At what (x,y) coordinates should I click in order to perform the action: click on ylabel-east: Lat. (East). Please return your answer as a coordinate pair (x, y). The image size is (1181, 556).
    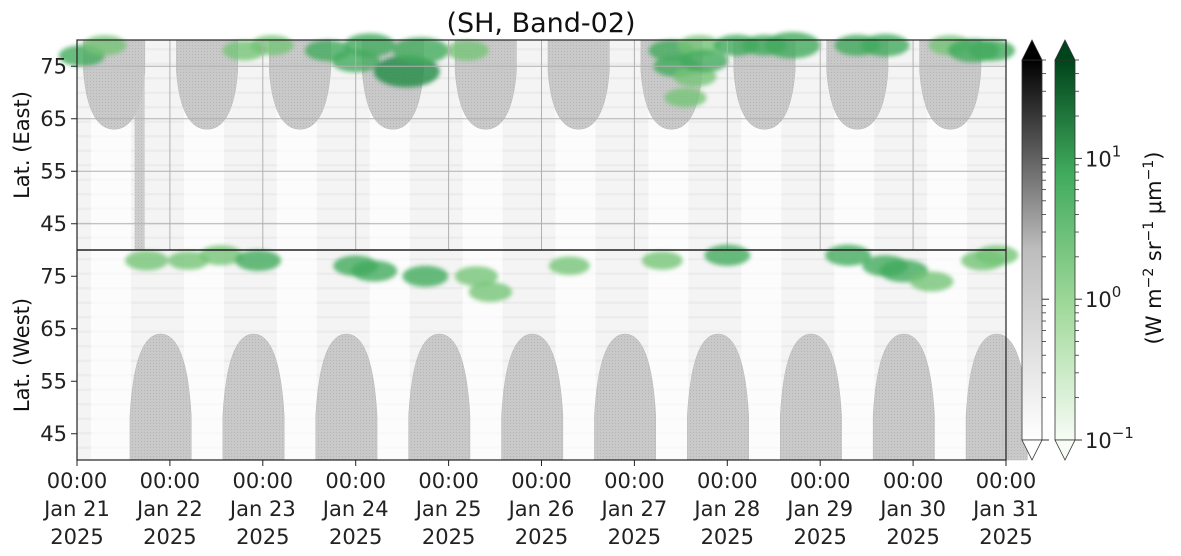
    Looking at the image, I should click on (22, 145).